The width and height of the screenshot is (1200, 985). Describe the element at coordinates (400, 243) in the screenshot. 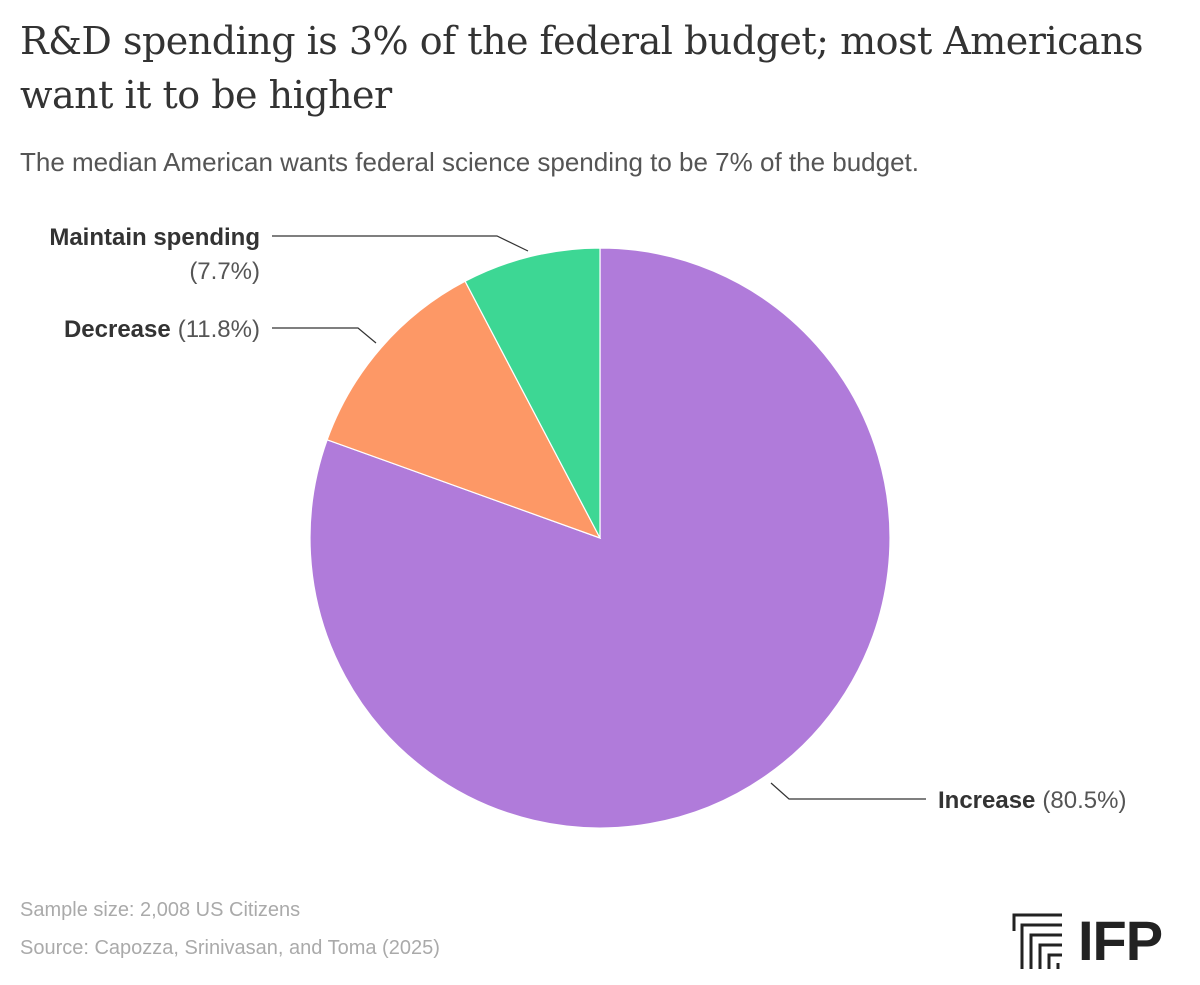

I see `leader-line-maintain` at that location.